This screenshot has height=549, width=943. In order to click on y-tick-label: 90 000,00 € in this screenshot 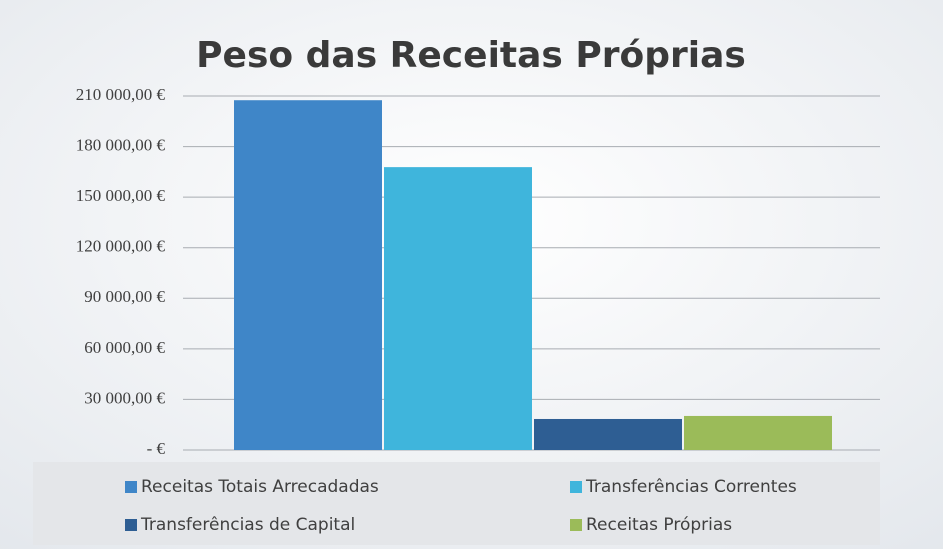, I will do `click(124, 296)`.